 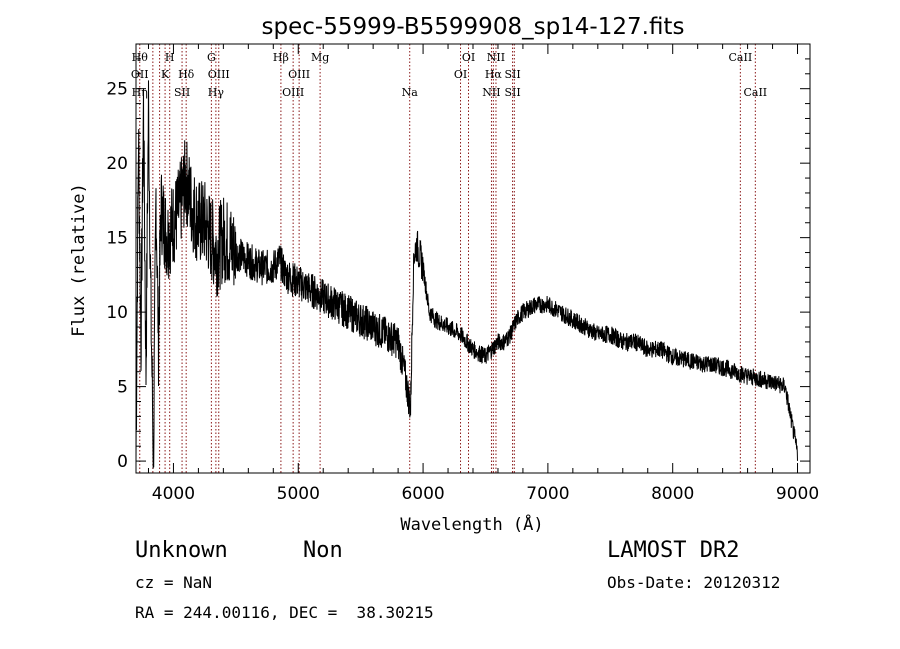 What do you see at coordinates (117, 313) in the screenshot?
I see `y-tick-label: 10` at bounding box center [117, 313].